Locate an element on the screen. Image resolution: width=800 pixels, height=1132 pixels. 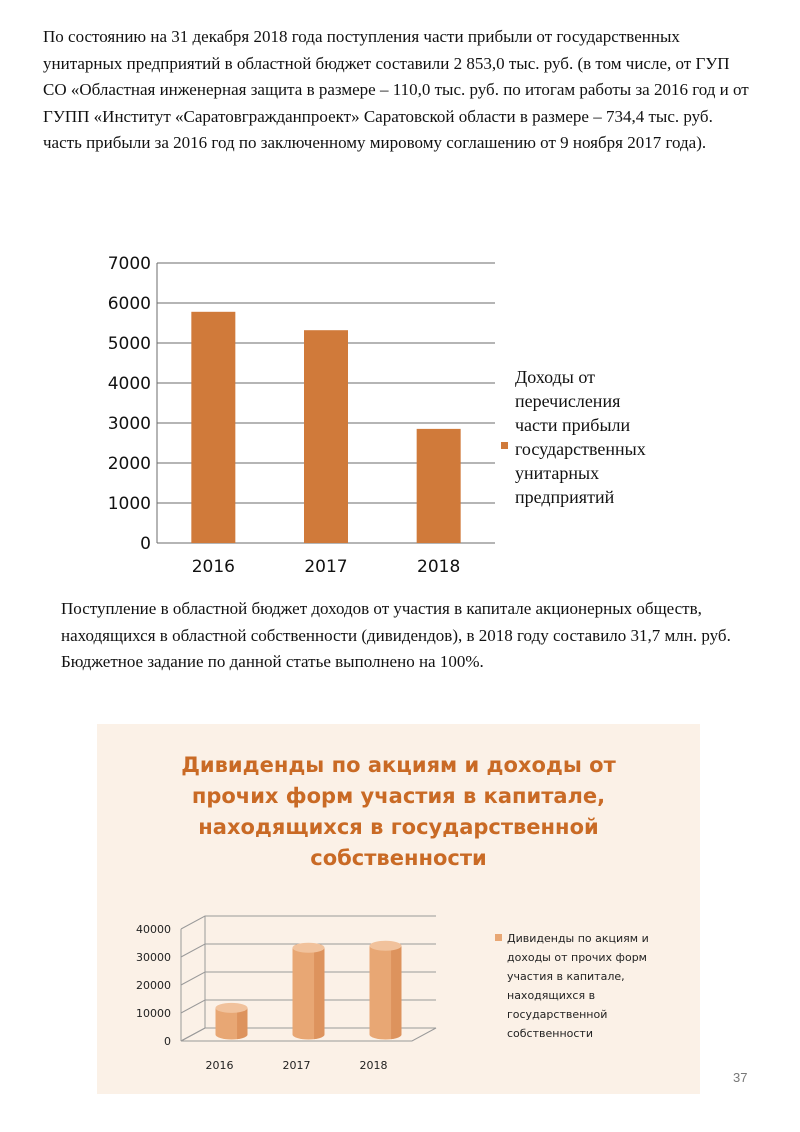
floor-plane is located at coordinates (308, 1034).